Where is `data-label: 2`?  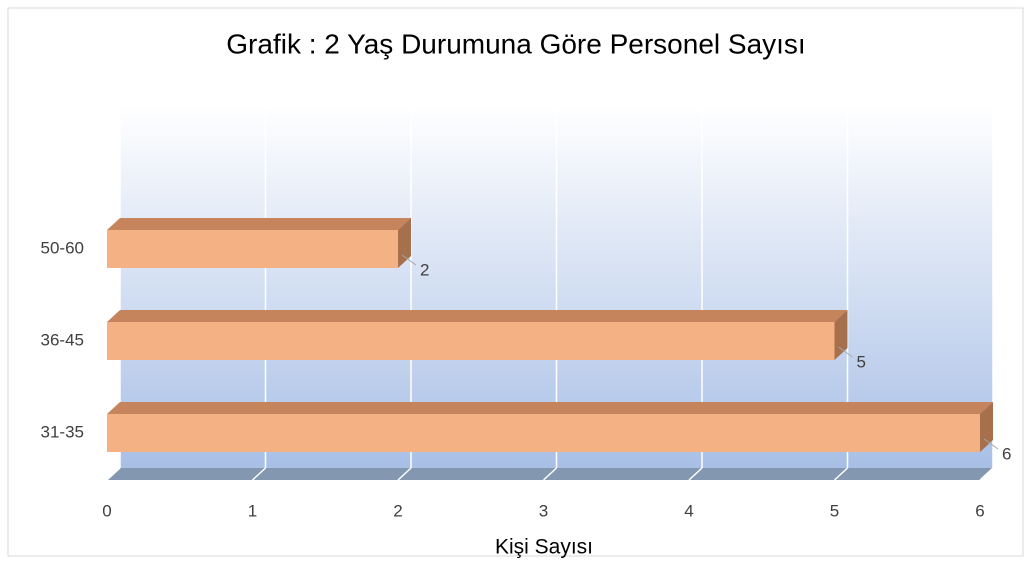 data-label: 2 is located at coordinates (424, 269).